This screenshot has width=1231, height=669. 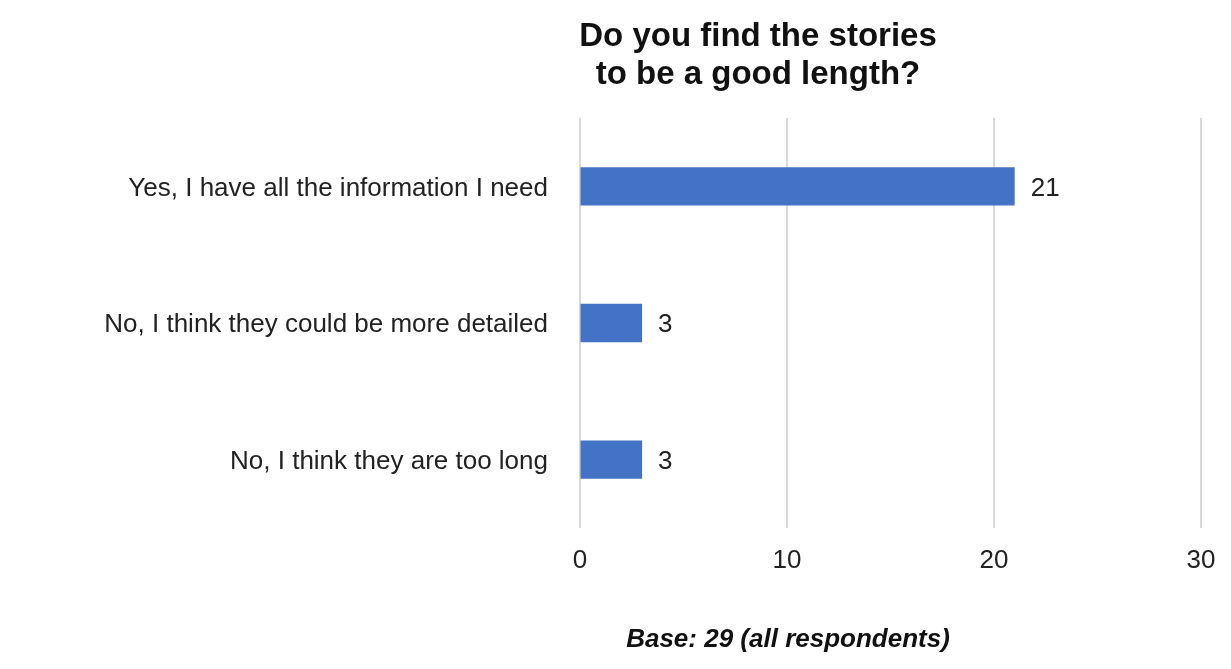 What do you see at coordinates (758, 54) in the screenshot?
I see `chart-title: Do you find the stories to be a good length?` at bounding box center [758, 54].